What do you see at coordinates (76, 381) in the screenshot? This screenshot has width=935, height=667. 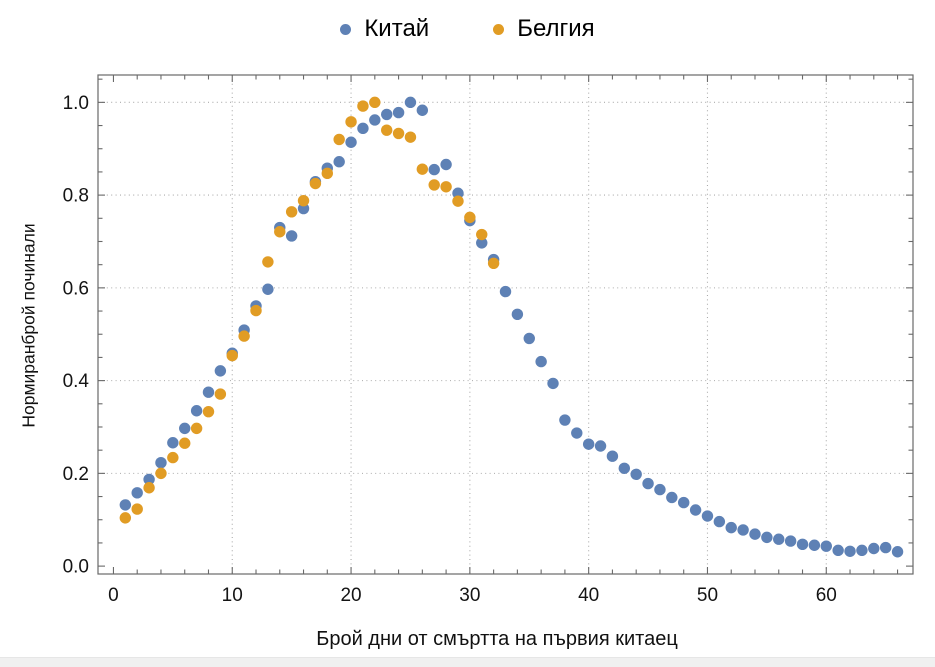 I see `y-tick-label: 0.4` at bounding box center [76, 381].